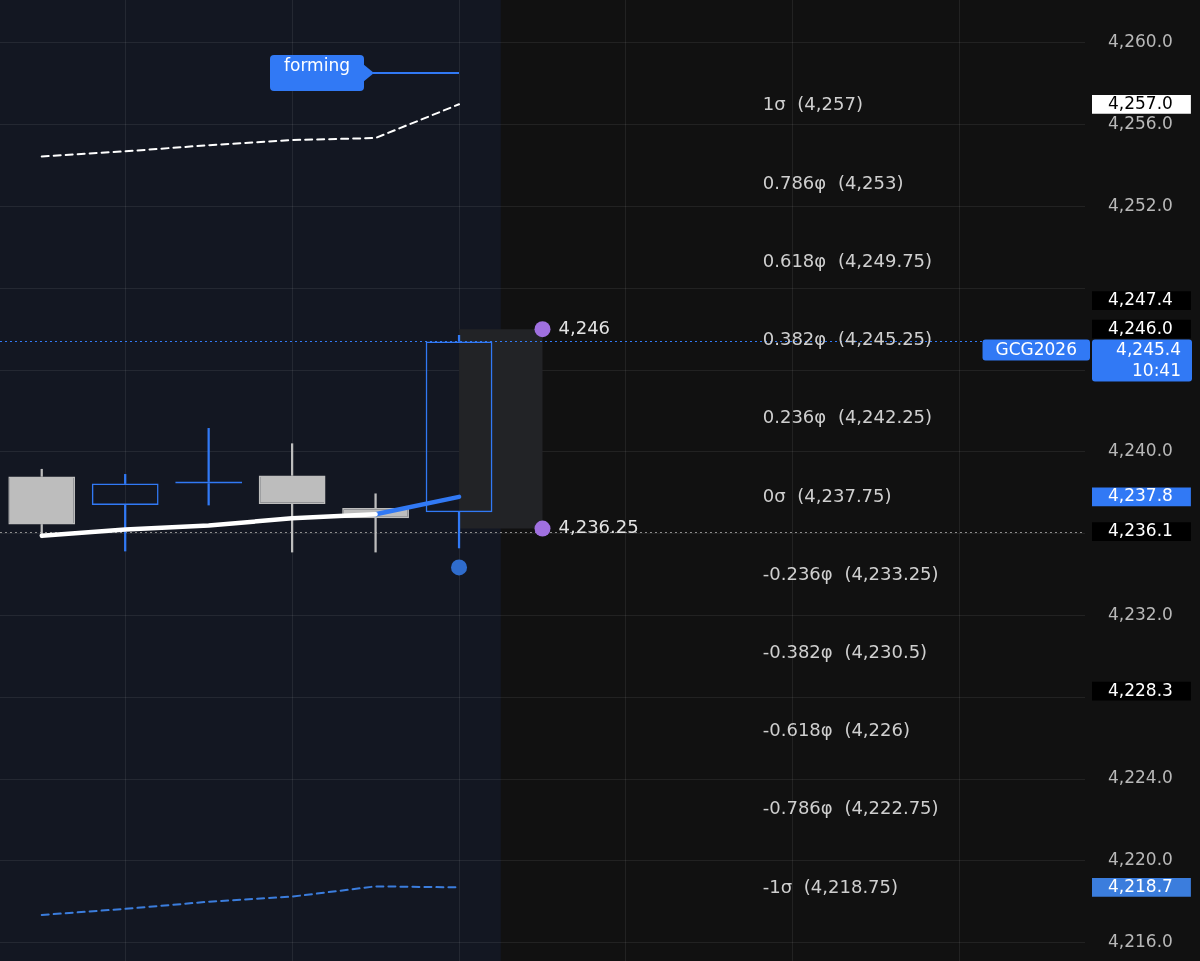 Image resolution: width=1200 pixels, height=961 pixels. I want to click on annotation: -0.618φ (4,226), so click(836, 730).